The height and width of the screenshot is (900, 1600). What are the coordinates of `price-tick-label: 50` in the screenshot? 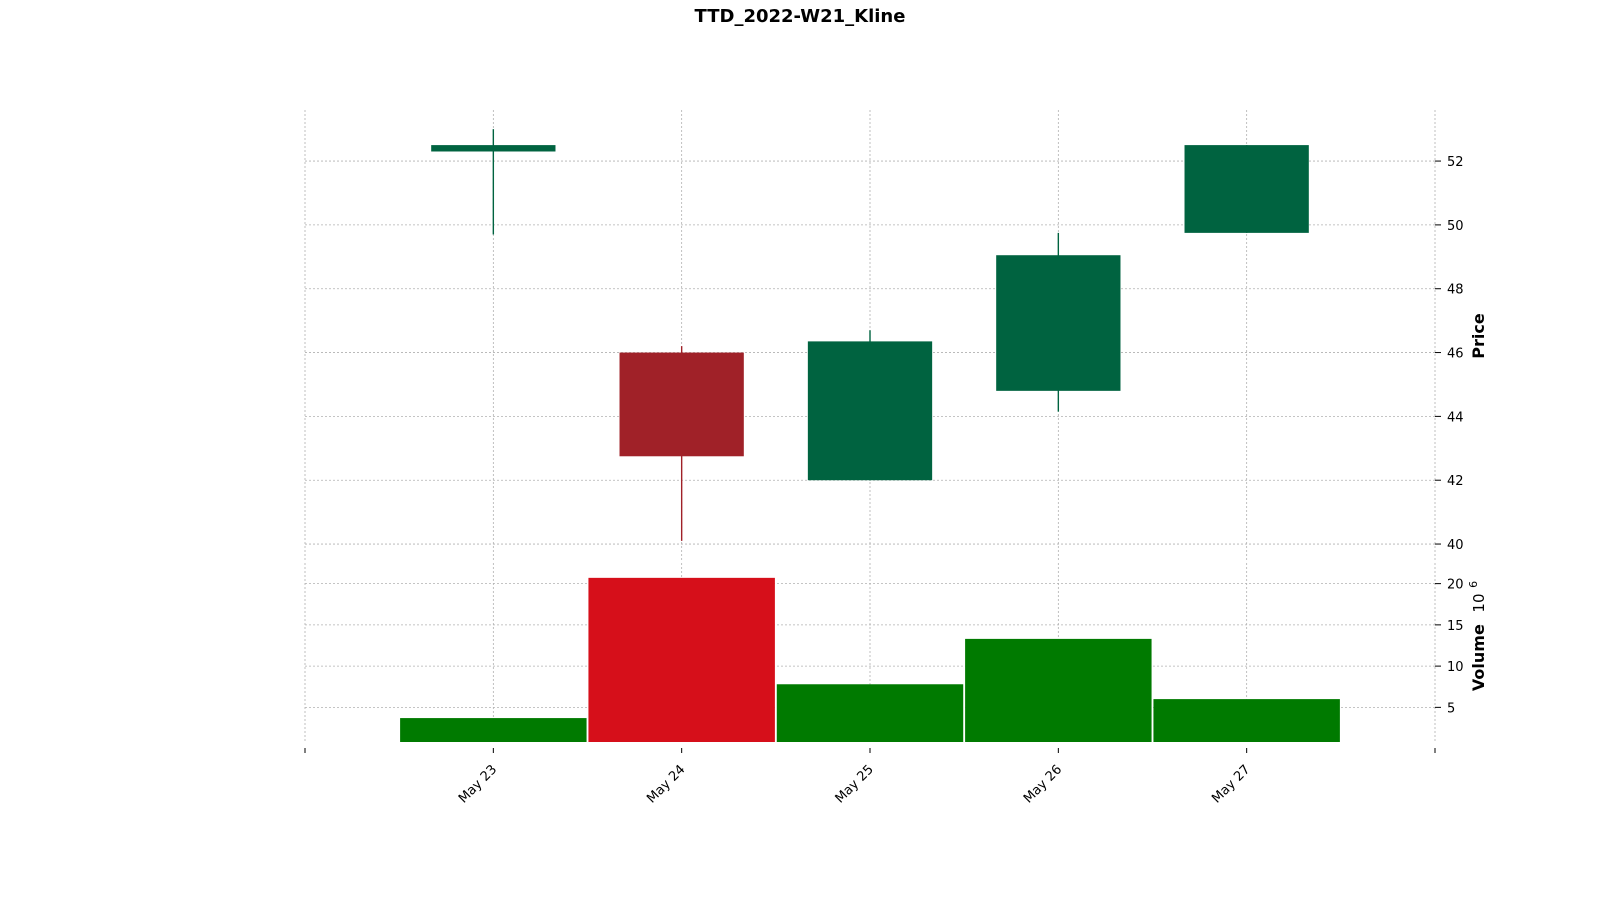 It's located at (1455, 226).